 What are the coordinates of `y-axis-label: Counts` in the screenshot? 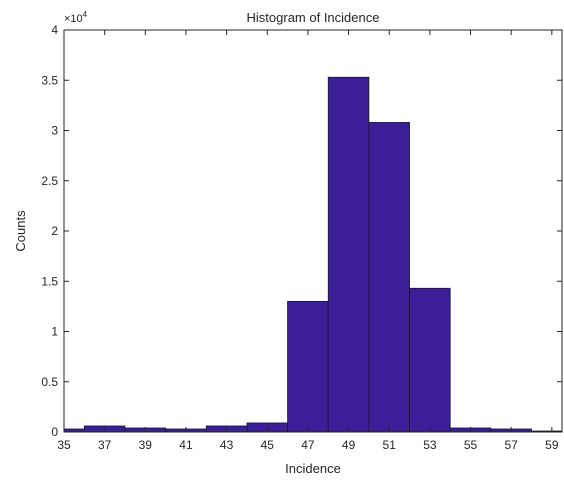 It's located at (20, 231).